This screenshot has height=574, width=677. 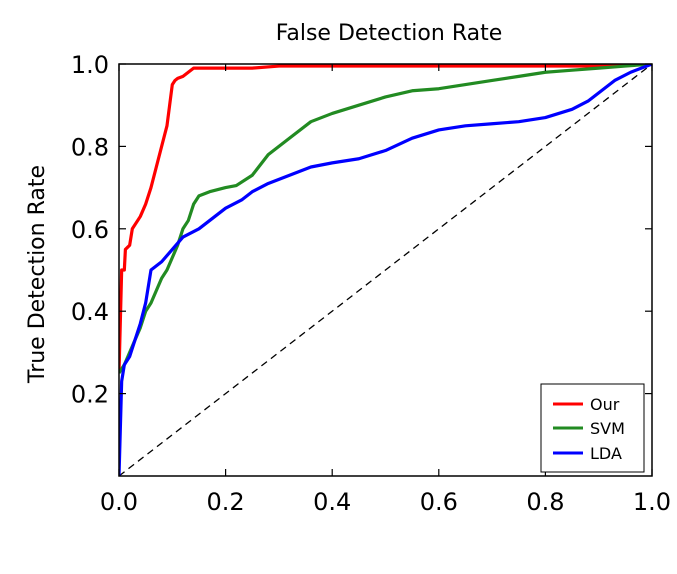 I want to click on x-tick-label: 0.8, so click(x=545, y=502).